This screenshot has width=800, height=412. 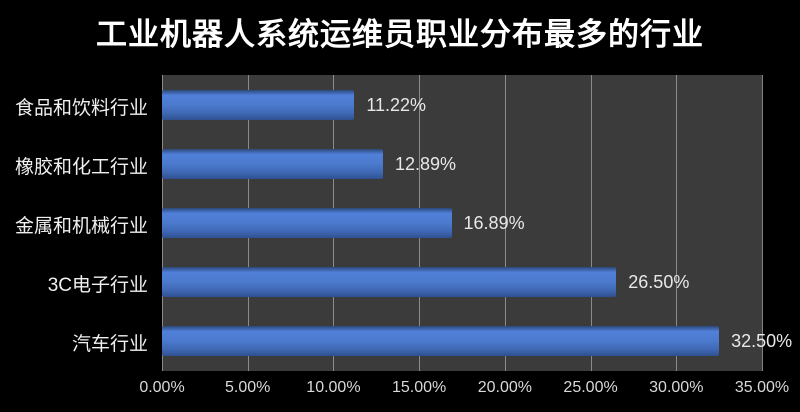 What do you see at coordinates (462, 222) in the screenshot?
I see `bar-row: 16.89%` at bounding box center [462, 222].